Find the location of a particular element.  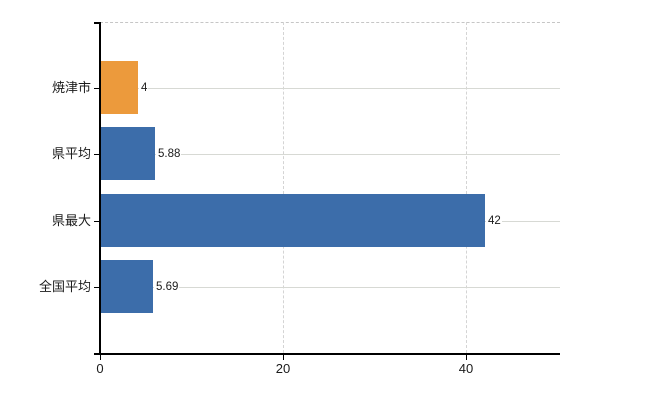

bar-焼津市 is located at coordinates (119, 87).